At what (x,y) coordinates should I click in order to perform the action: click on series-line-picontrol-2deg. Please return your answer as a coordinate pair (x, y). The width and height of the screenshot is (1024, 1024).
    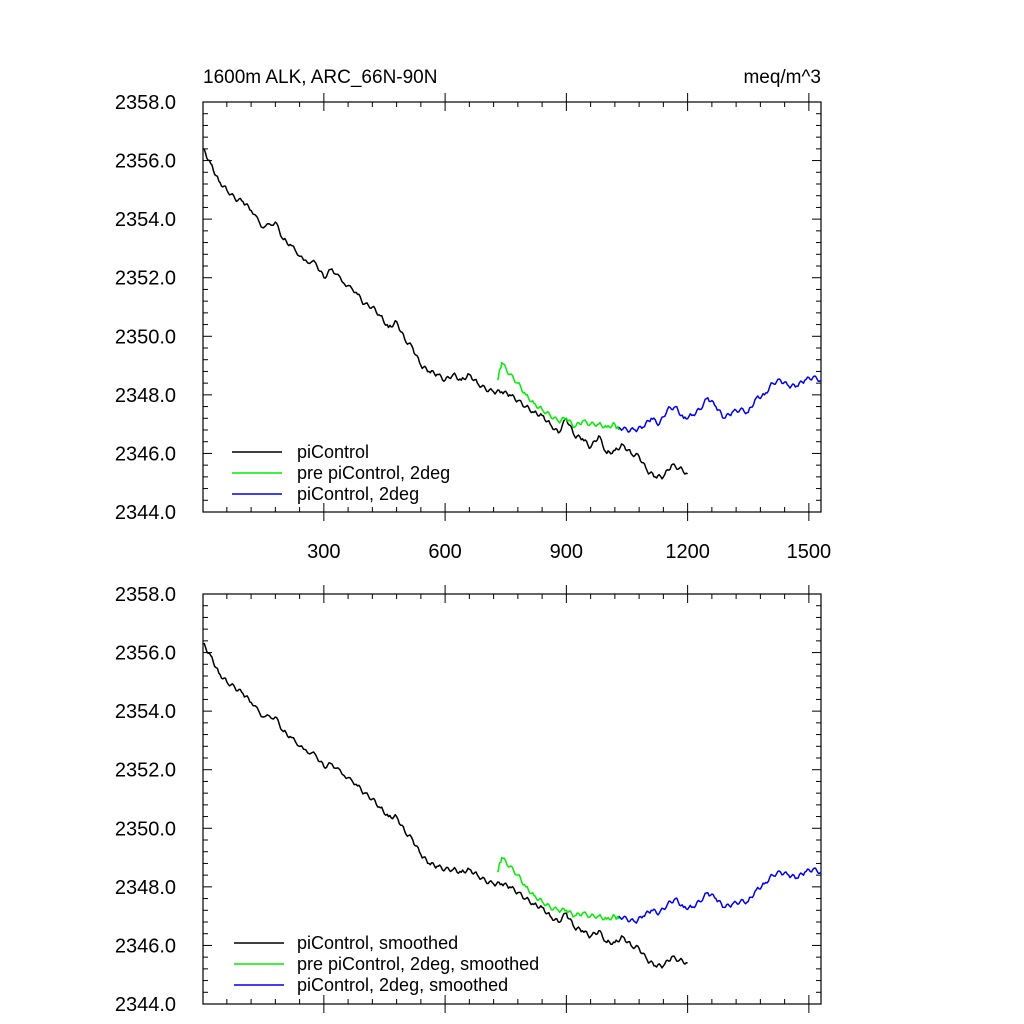
    Looking at the image, I should click on (720, 404).